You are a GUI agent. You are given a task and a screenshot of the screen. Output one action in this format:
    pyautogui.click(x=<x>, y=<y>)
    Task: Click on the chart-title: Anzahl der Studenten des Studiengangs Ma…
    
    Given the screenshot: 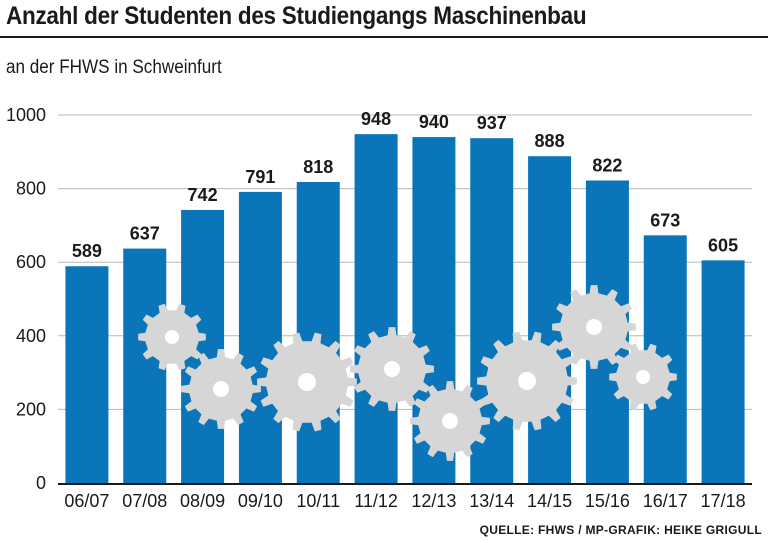 What is the action you would take?
    pyautogui.click(x=296, y=16)
    